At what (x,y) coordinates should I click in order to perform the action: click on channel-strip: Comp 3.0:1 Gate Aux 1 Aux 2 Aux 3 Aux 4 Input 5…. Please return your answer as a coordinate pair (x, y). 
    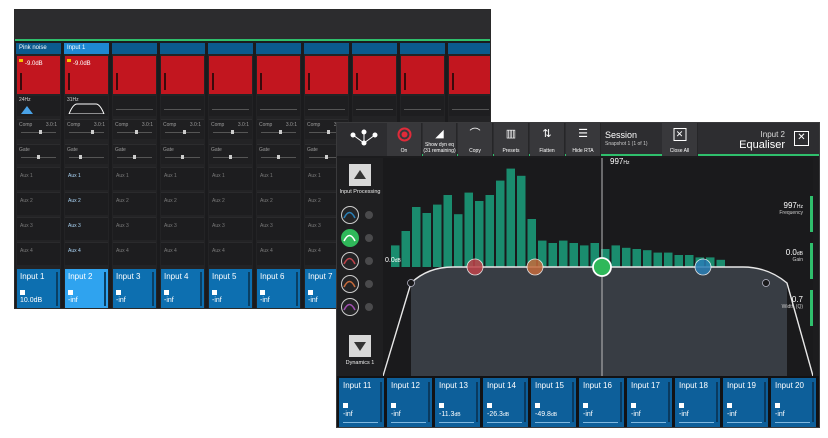
    Looking at the image, I should click on (230, 175).